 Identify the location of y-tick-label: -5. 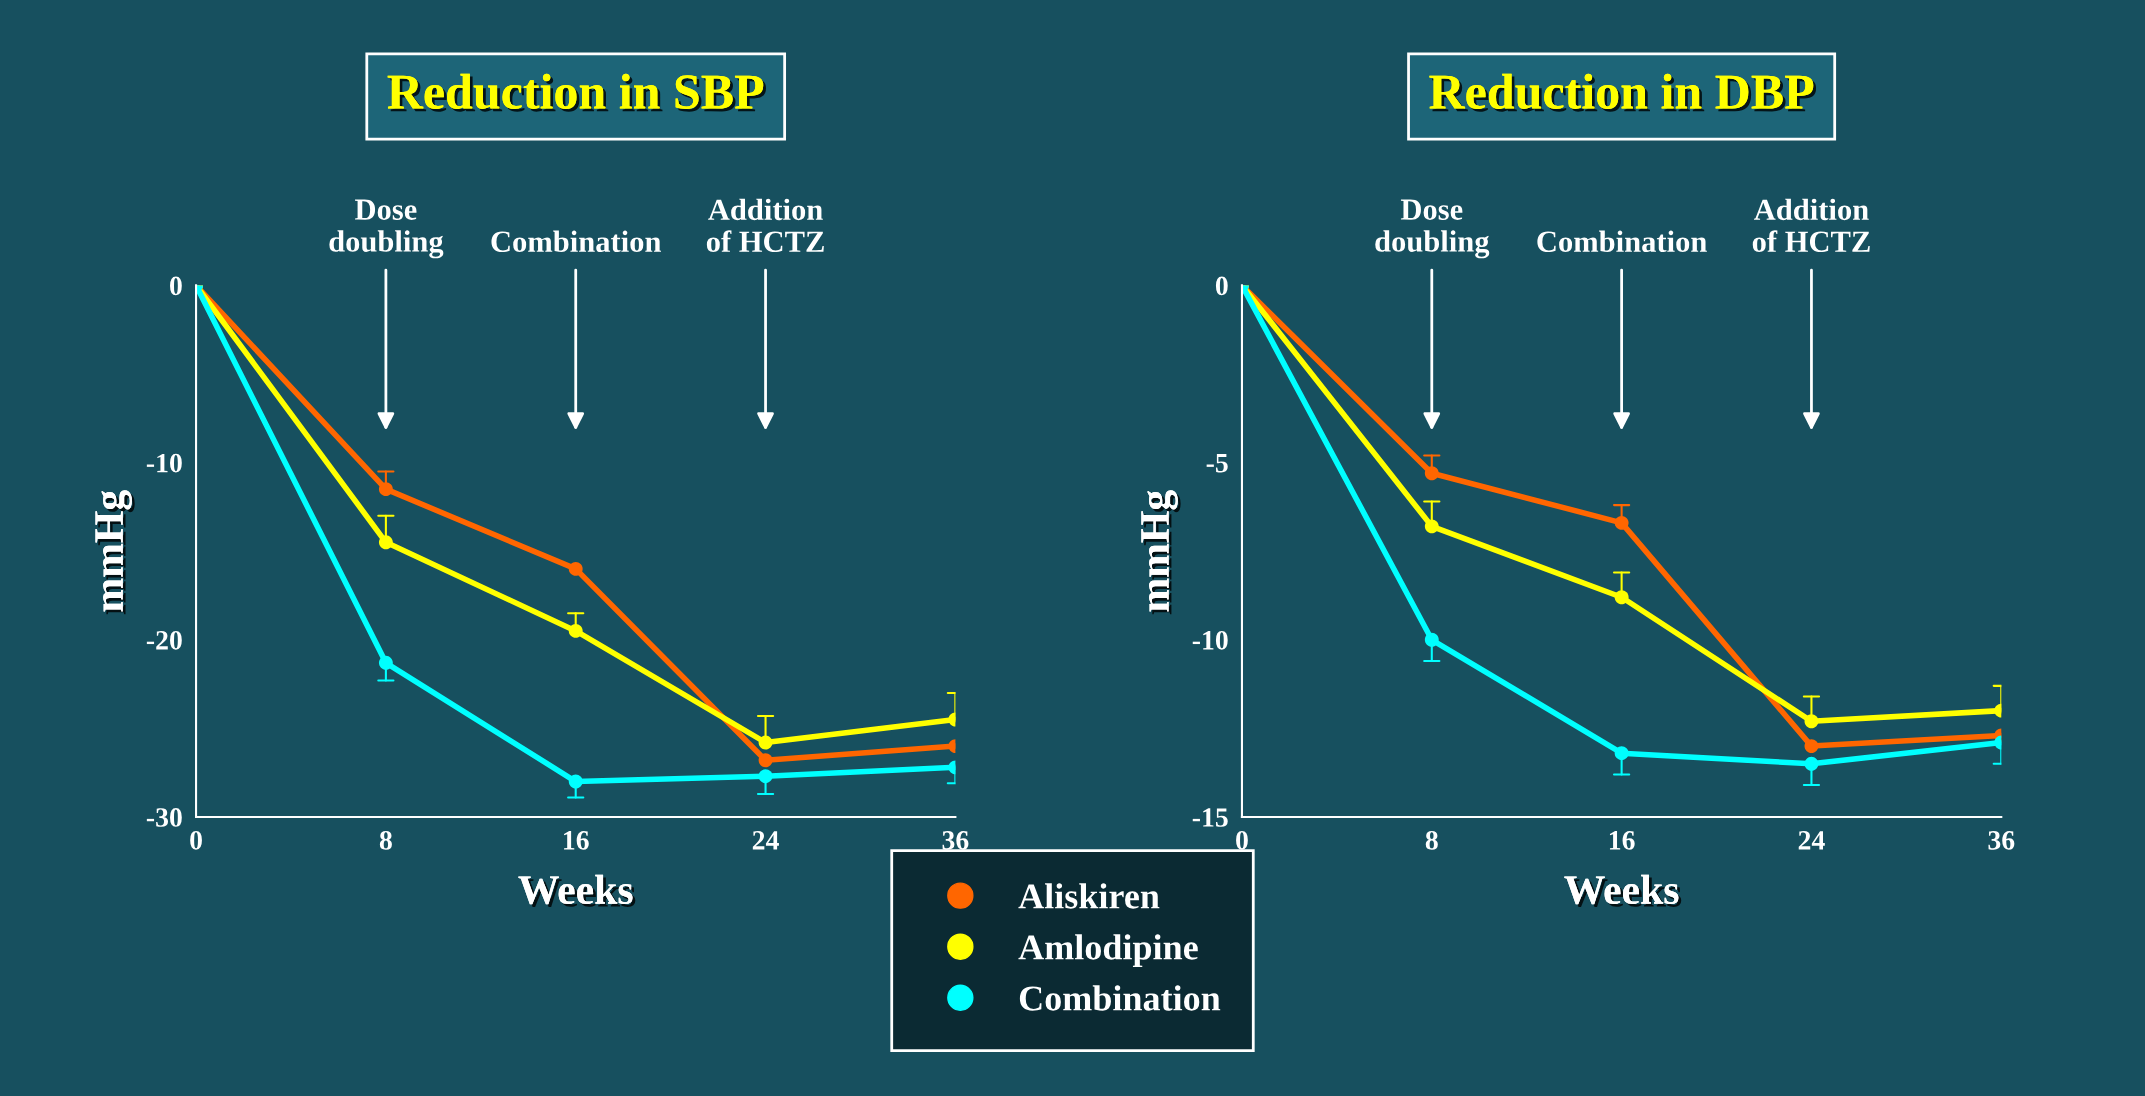
(1217, 463).